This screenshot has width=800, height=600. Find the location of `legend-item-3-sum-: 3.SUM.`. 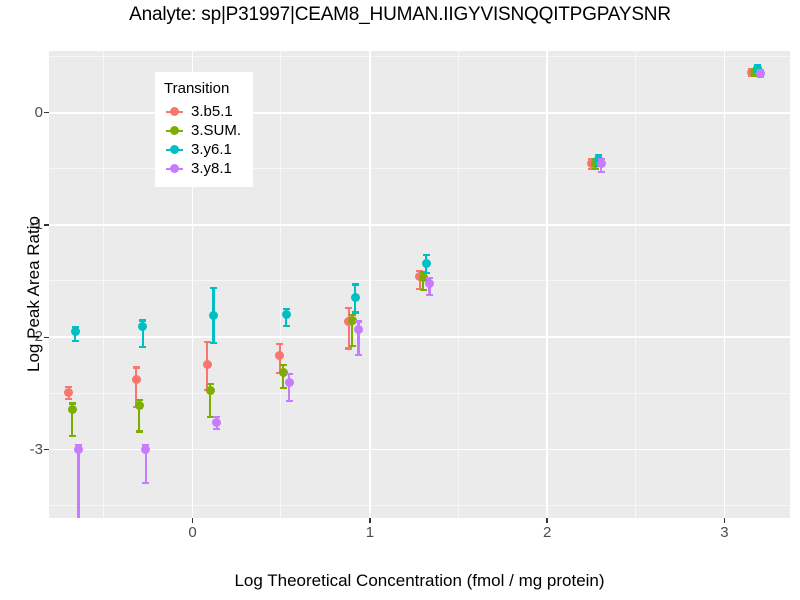

legend-item-3-sum-: 3.SUM. is located at coordinates (202, 130).